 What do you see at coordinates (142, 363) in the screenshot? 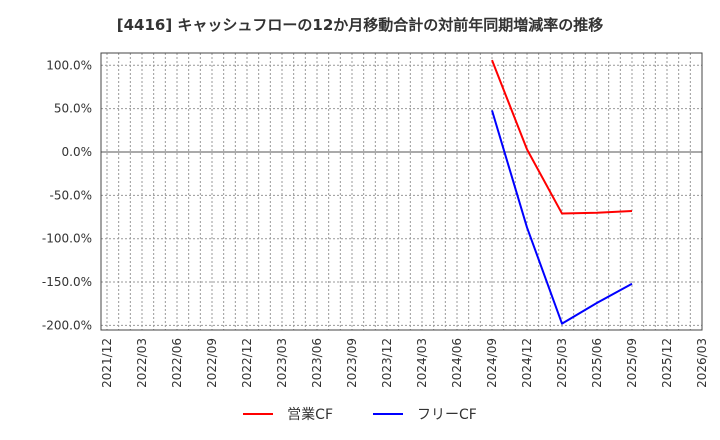
I see `x-tick-label: 2022/03` at bounding box center [142, 363].